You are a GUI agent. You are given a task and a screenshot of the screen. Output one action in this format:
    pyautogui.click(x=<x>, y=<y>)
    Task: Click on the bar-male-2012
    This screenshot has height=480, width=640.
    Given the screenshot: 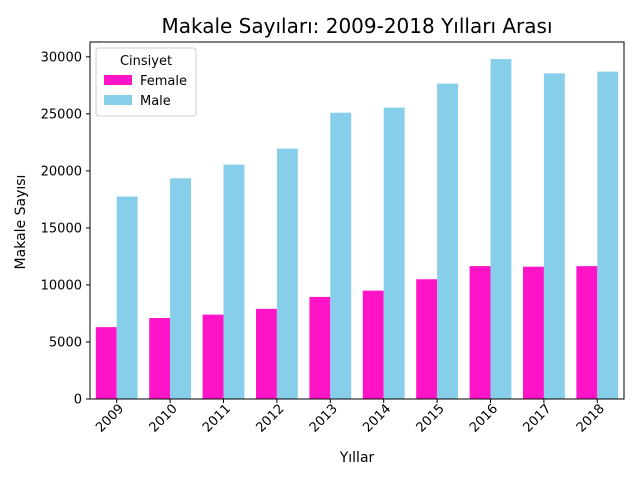 What is the action you would take?
    pyautogui.click(x=287, y=273)
    